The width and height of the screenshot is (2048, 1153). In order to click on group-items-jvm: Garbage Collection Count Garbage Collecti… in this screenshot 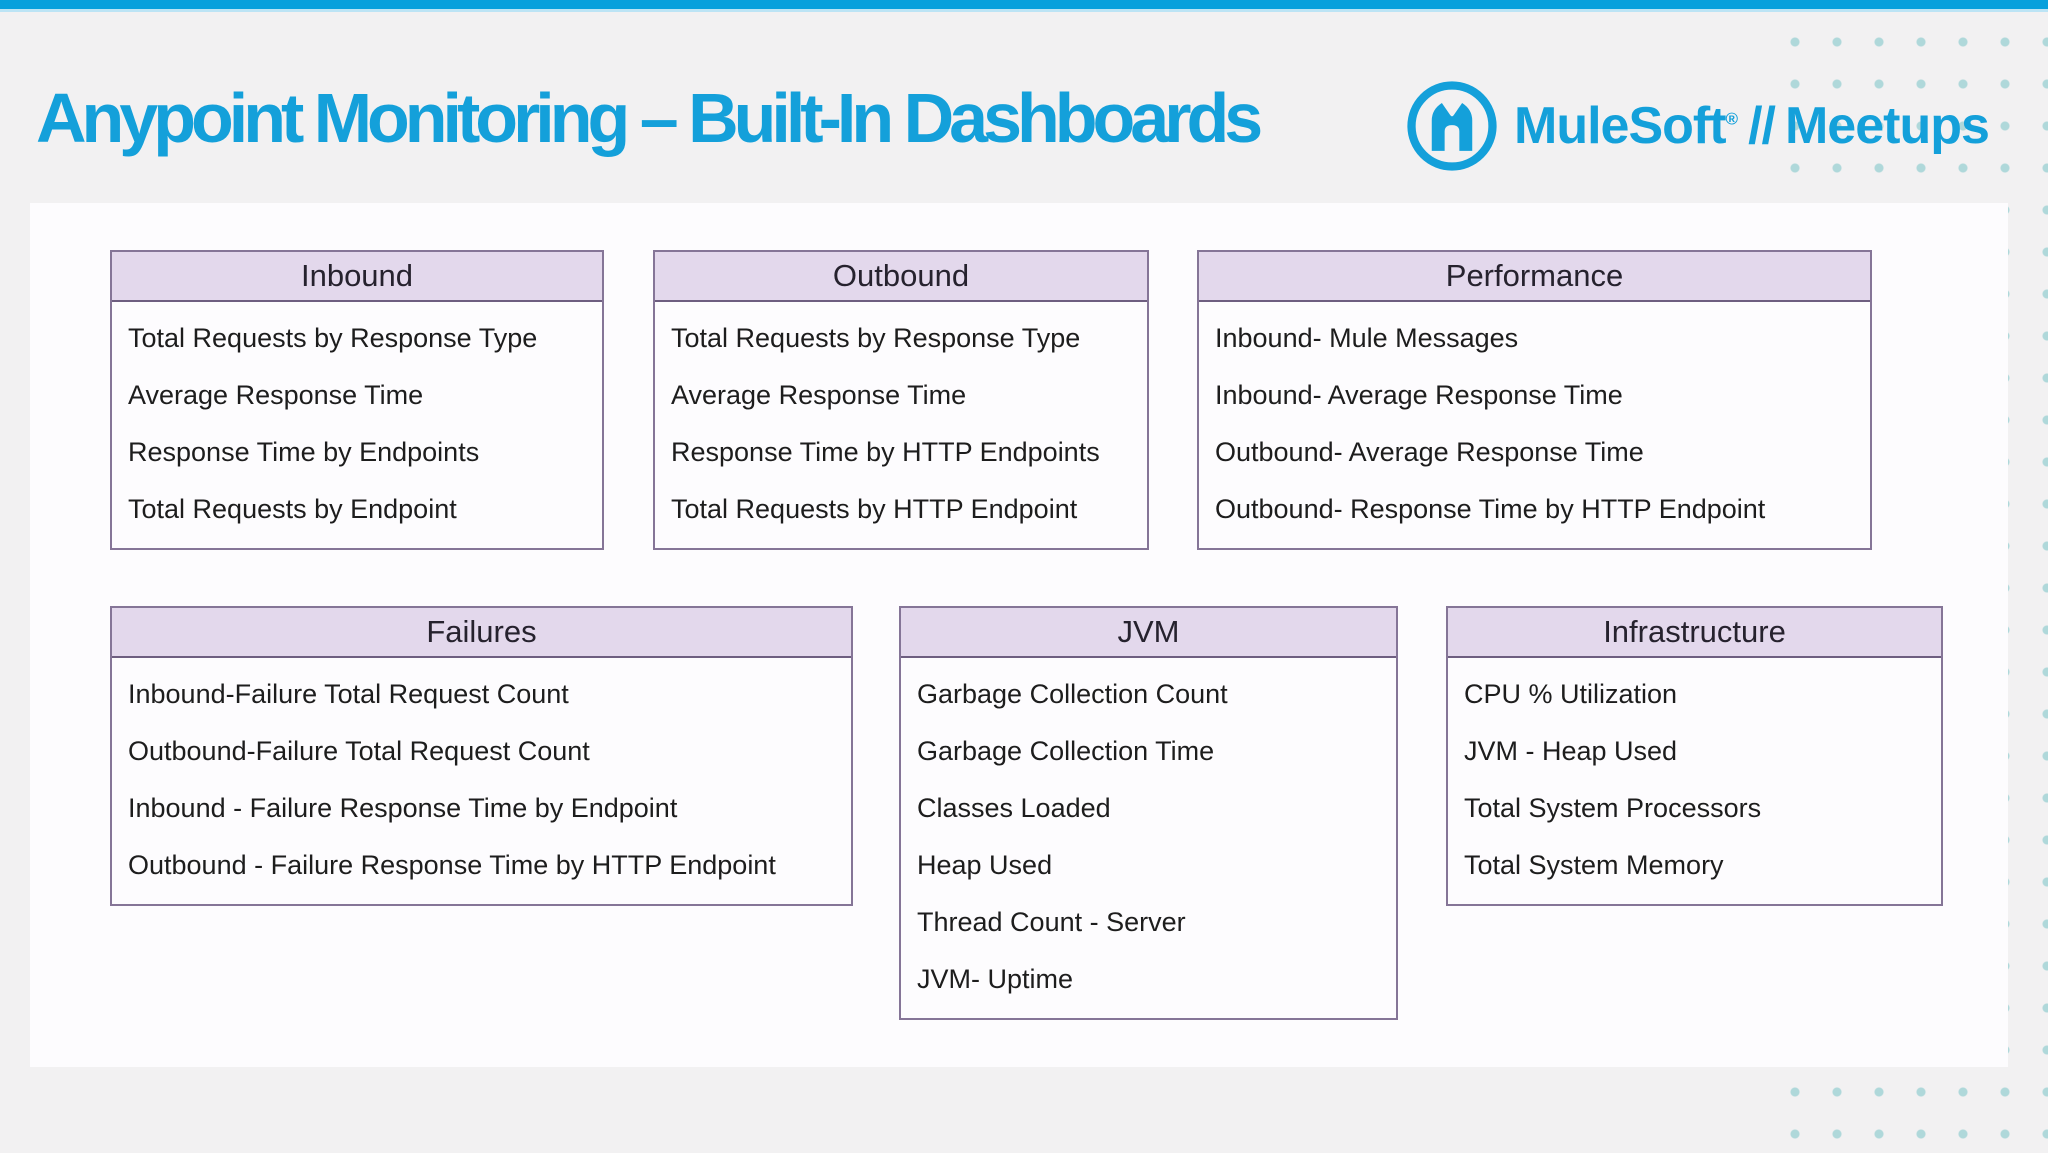, I will do `click(1148, 838)`.